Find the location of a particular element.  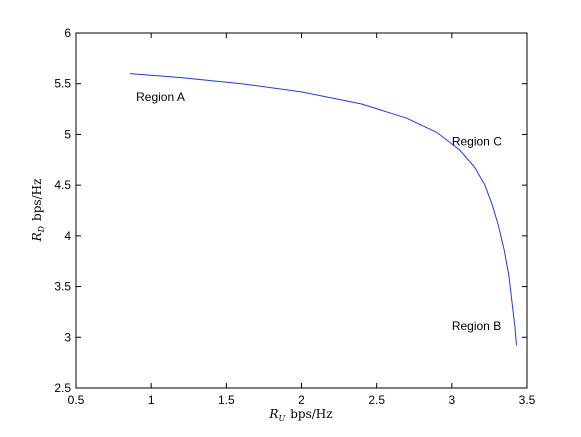

x-axis-unit: bps/Hz is located at coordinates (311, 414).